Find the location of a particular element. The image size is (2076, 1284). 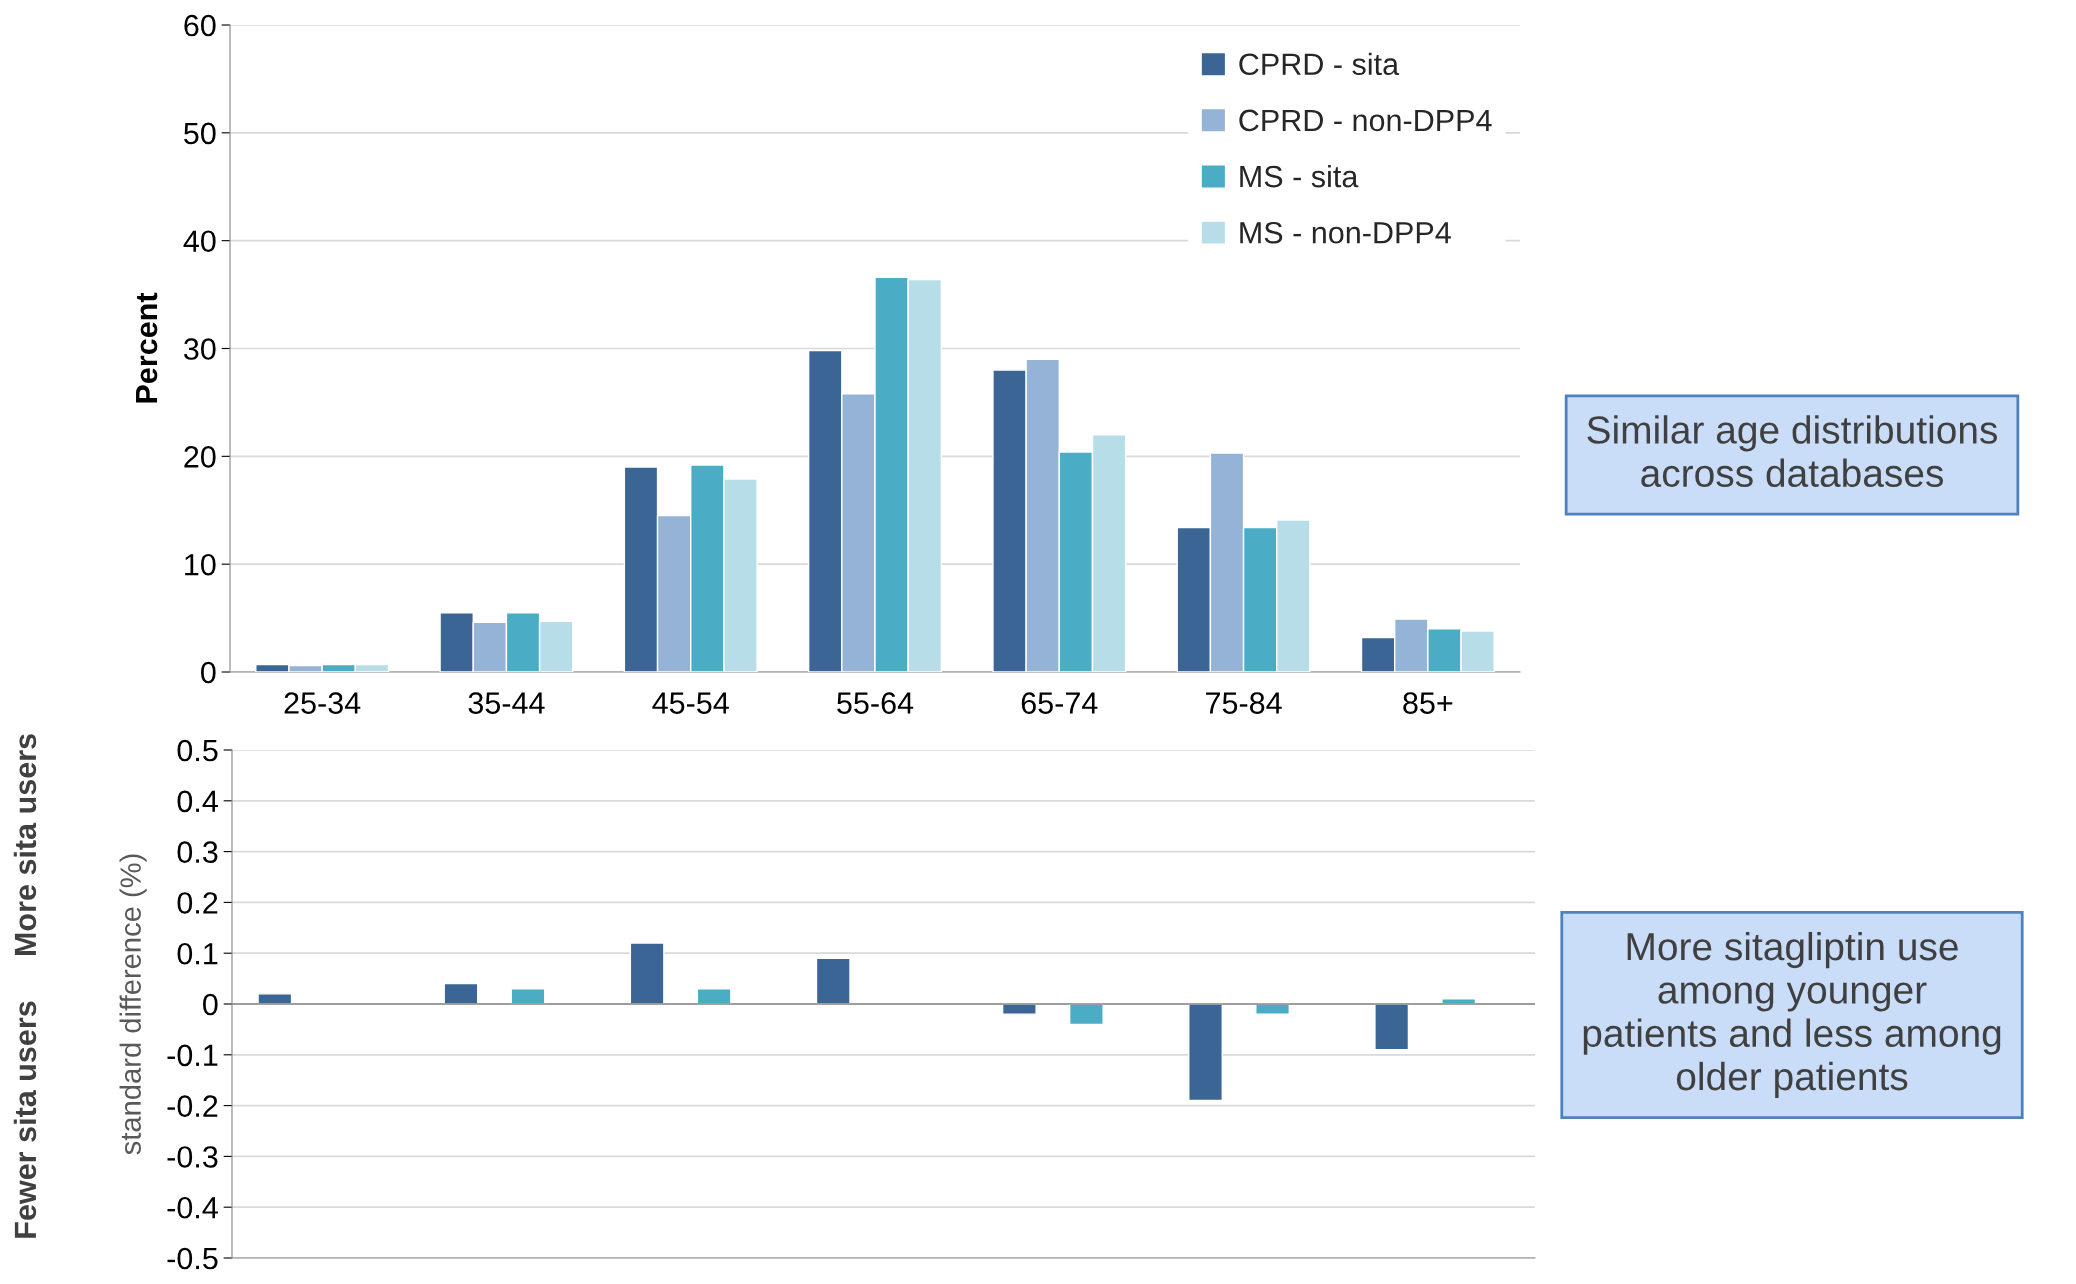

x-tick-label: 25-34 is located at coordinates (322, 703).